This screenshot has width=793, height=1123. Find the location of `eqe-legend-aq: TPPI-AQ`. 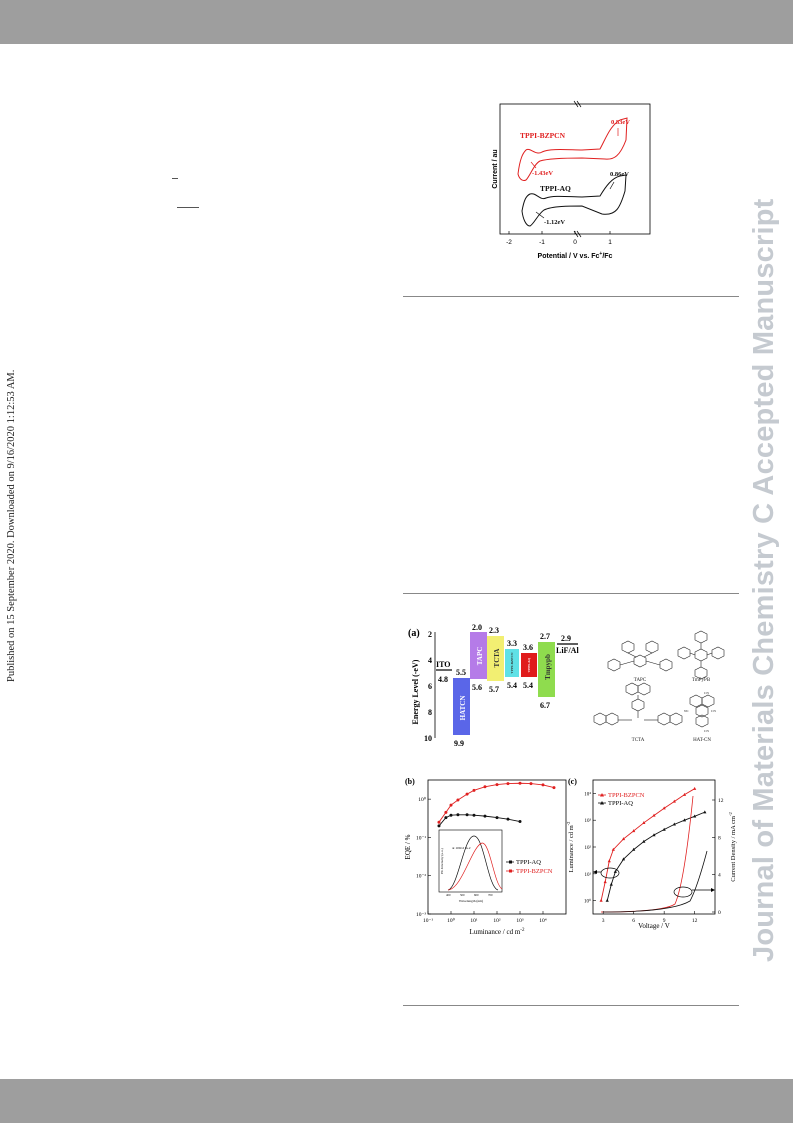

eqe-legend-aq: TPPI-AQ is located at coordinates (528, 862).